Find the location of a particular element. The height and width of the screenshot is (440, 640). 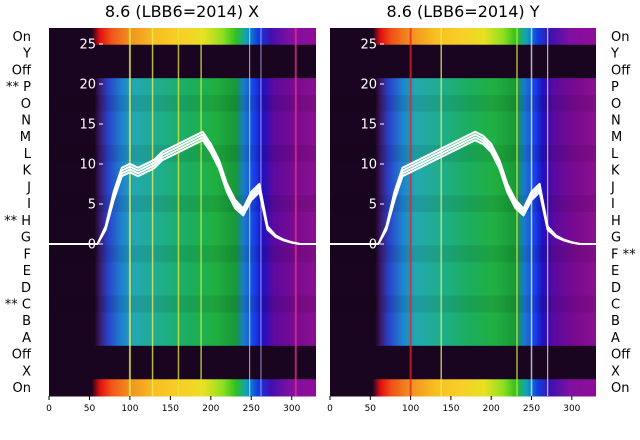

row-label: ** H is located at coordinates (17, 221).